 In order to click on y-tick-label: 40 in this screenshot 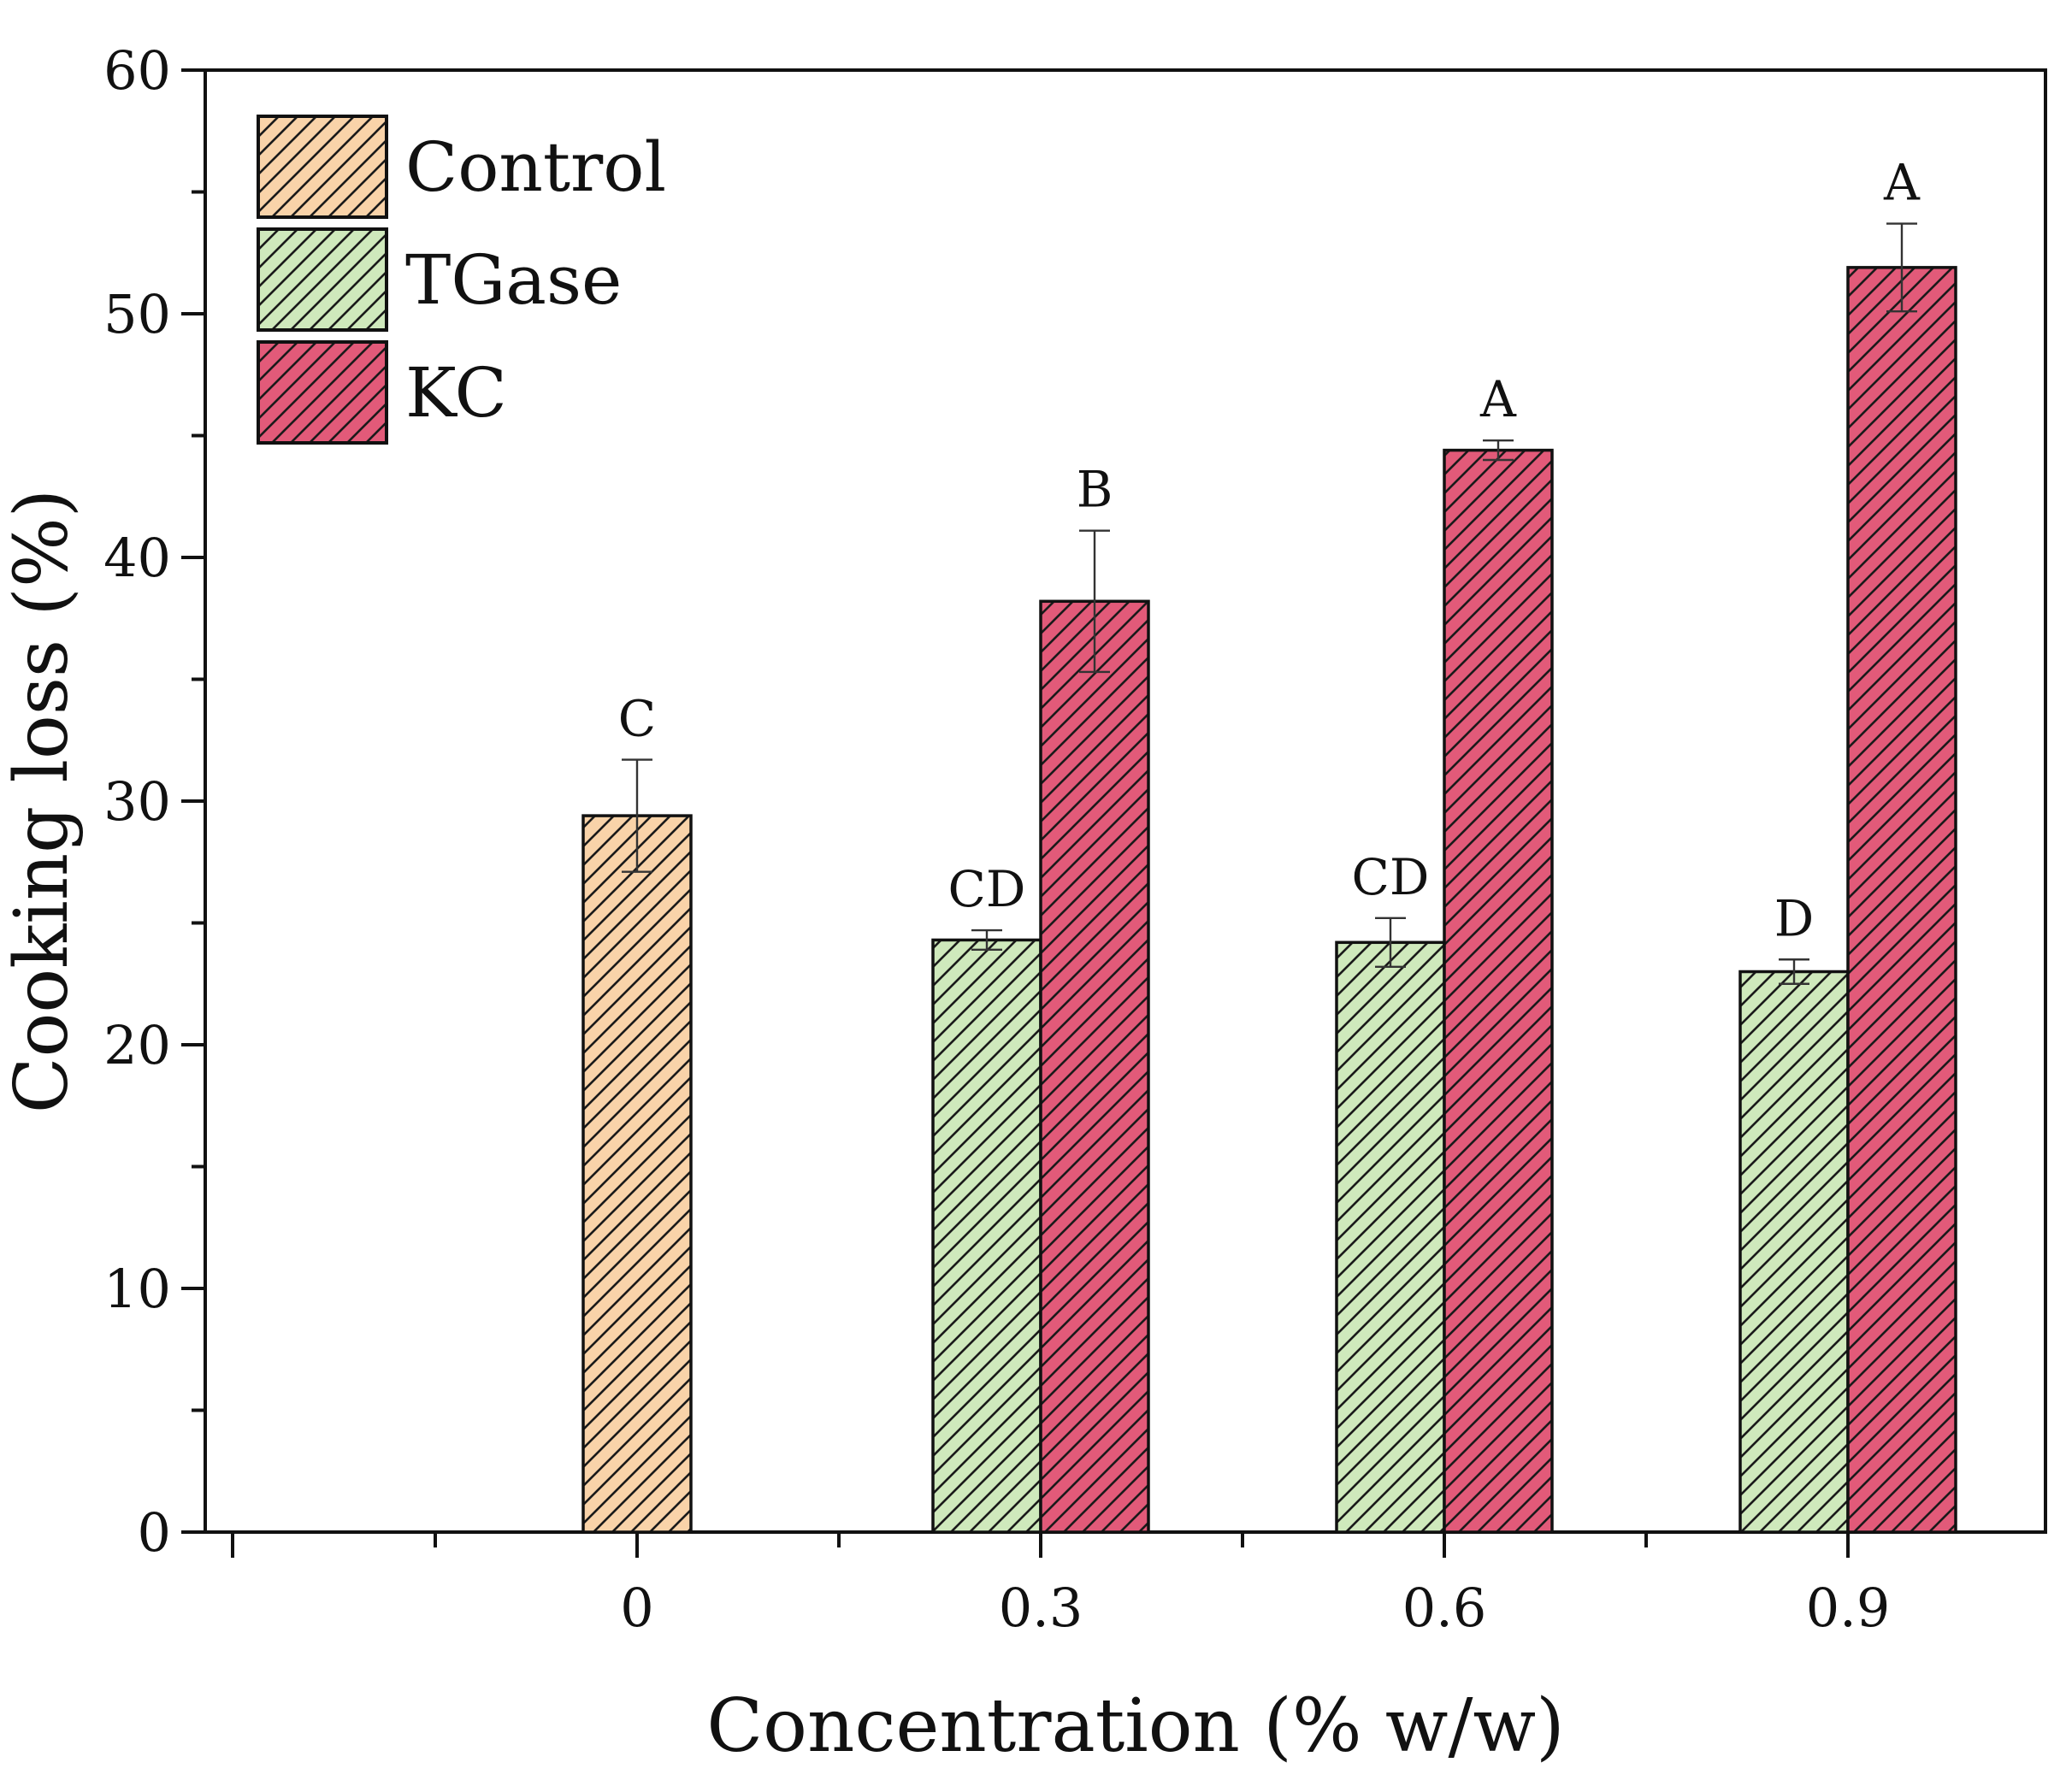, I will do `click(137, 558)`.